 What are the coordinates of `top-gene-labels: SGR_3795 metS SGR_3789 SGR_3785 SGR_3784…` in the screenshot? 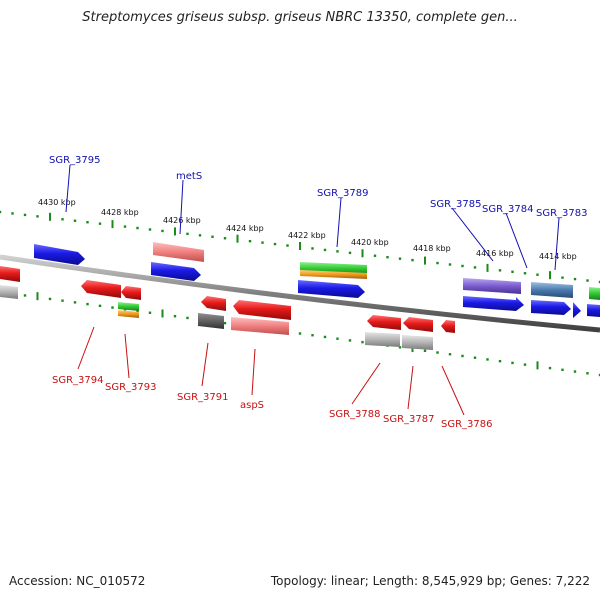 It's located at (318, 187).